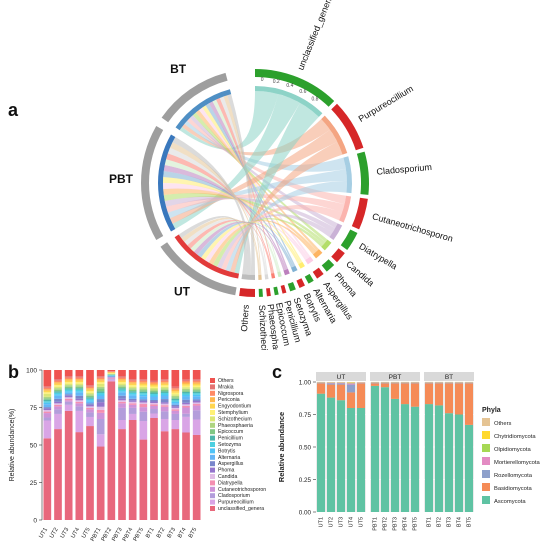 The width and height of the screenshot is (550, 551). Describe the element at coordinates (161, 533) in the screenshot. I see `x-tick-label: BT2` at that location.